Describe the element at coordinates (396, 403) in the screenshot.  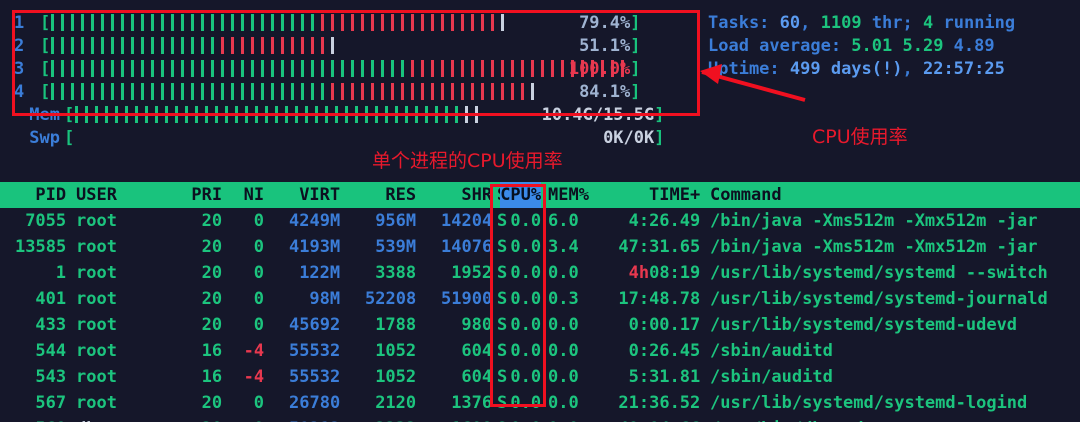
I see `cell-res: 2120` at that location.